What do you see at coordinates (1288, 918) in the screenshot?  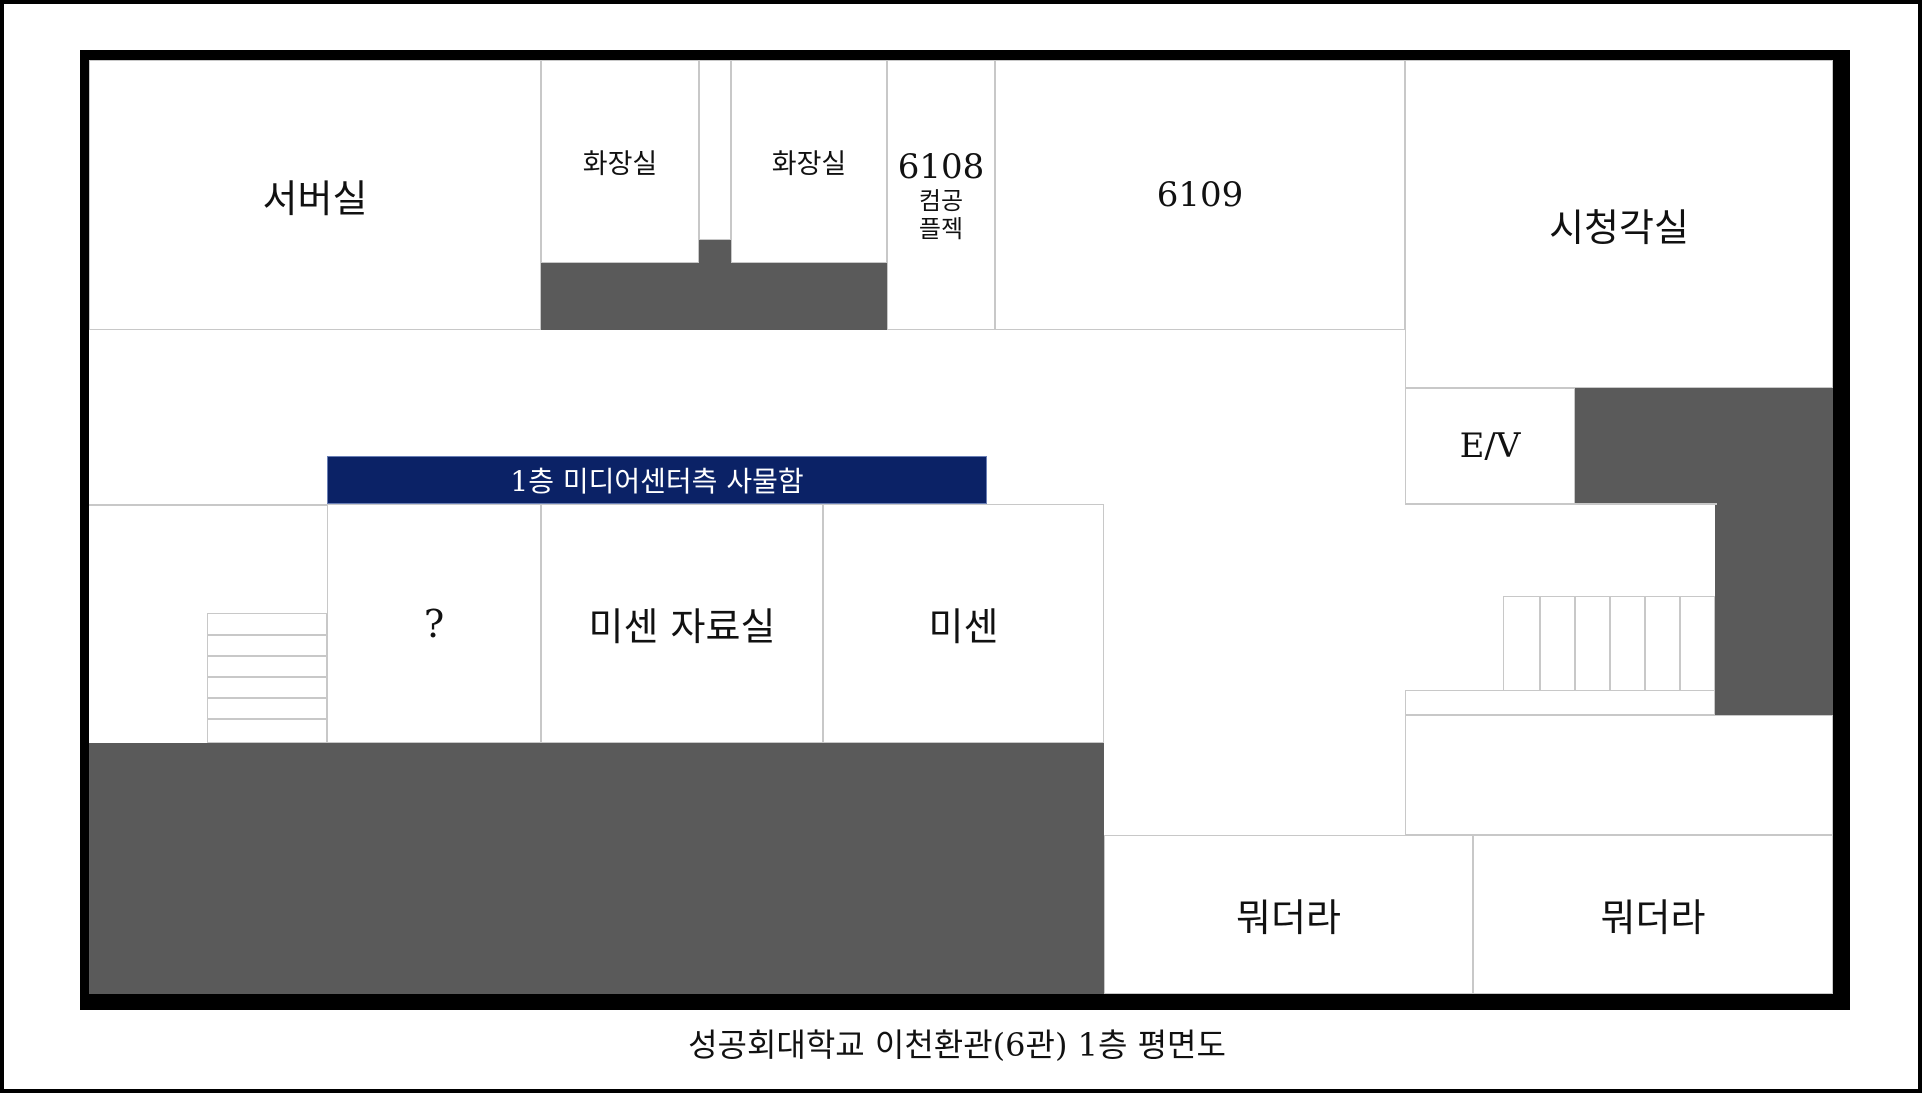 I see `room-bottom-left-label: 뭐더라` at bounding box center [1288, 918].